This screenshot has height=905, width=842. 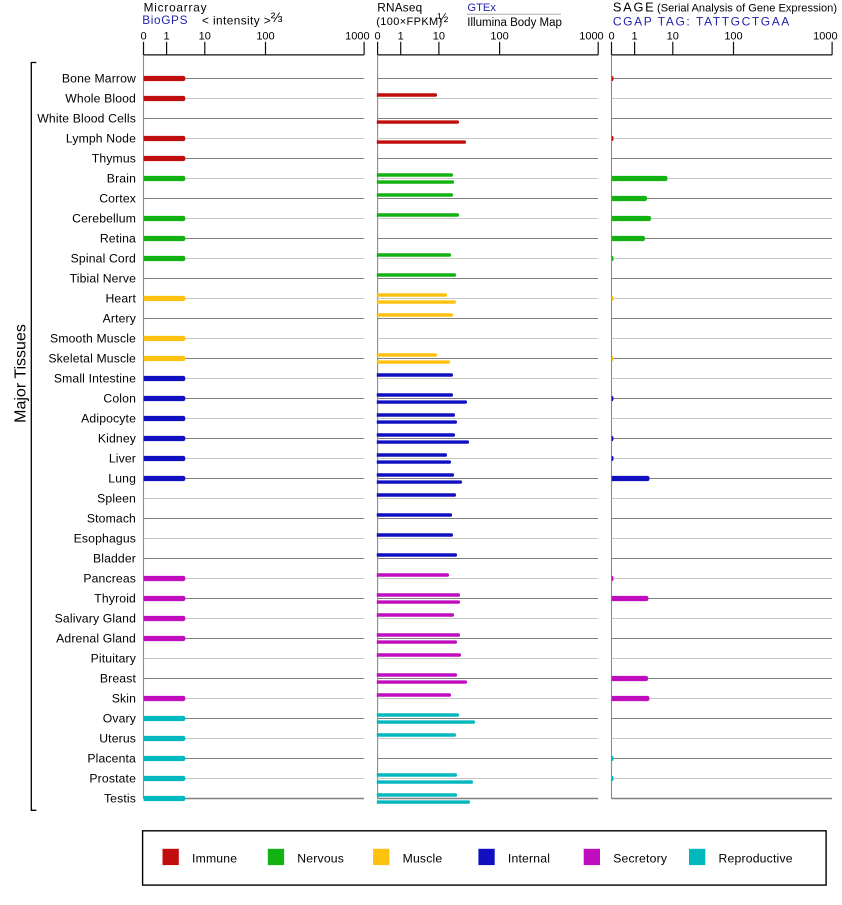 What do you see at coordinates (111, 759) in the screenshot?
I see `svg-text: Placenta` at bounding box center [111, 759].